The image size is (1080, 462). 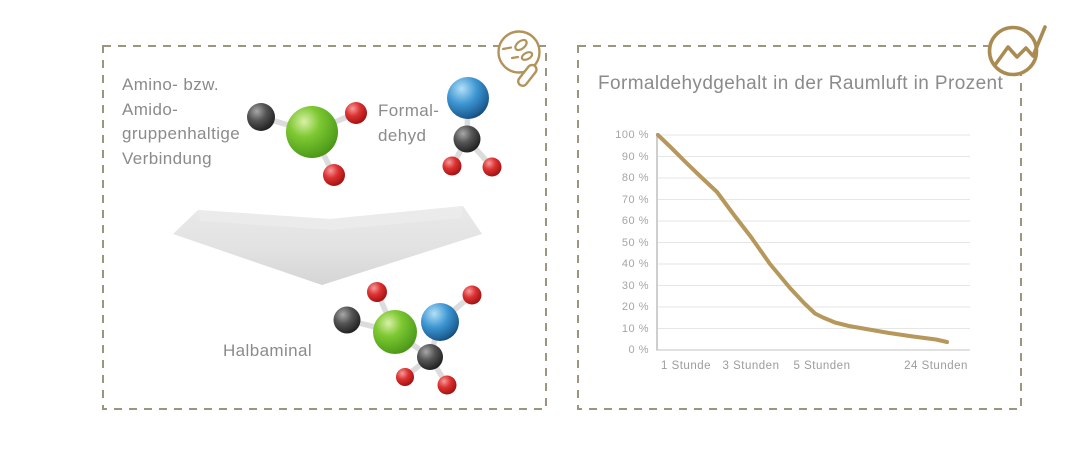 I want to click on y-tick-90: 90 %, so click(x=635, y=156).